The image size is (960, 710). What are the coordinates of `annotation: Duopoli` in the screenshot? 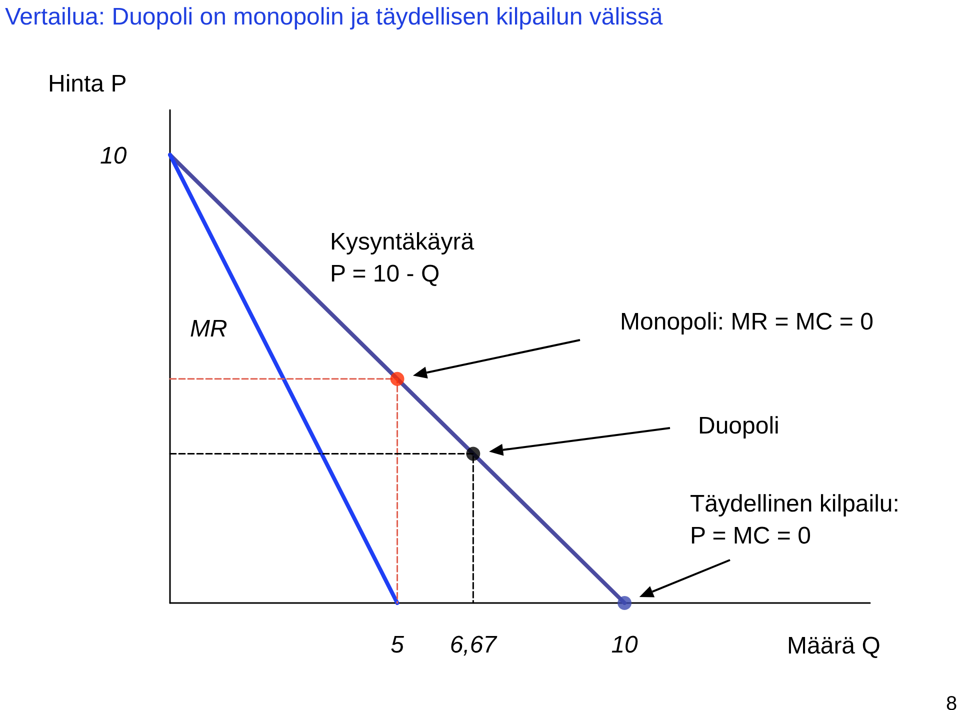 It's located at (739, 426).